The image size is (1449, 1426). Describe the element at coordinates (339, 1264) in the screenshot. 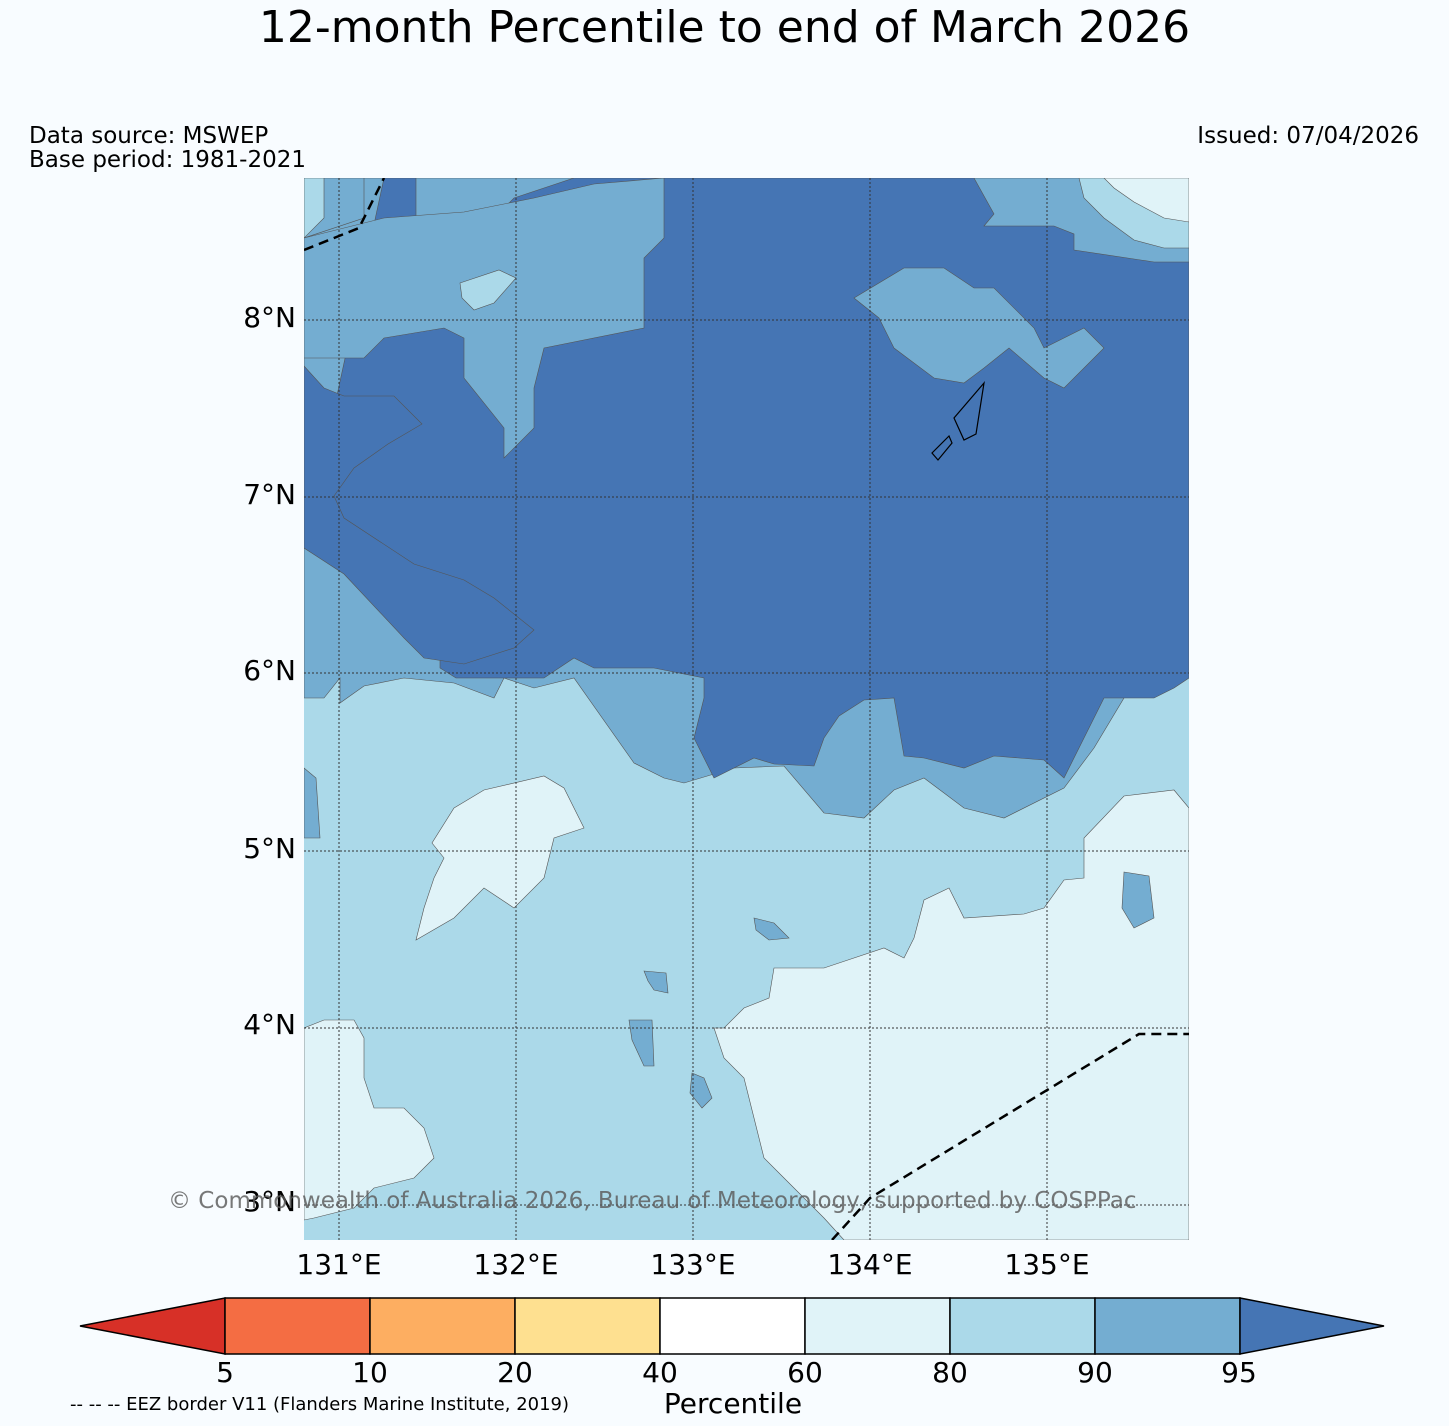

I see `lon-label-131e: 131°E` at that location.